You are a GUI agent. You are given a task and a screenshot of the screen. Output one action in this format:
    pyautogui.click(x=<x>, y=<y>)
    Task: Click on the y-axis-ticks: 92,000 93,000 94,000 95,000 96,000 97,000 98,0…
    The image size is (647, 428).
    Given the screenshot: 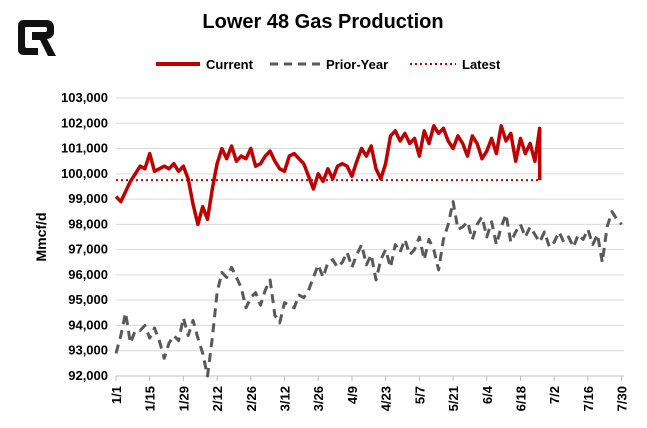 What is the action you would take?
    pyautogui.click(x=84, y=236)
    